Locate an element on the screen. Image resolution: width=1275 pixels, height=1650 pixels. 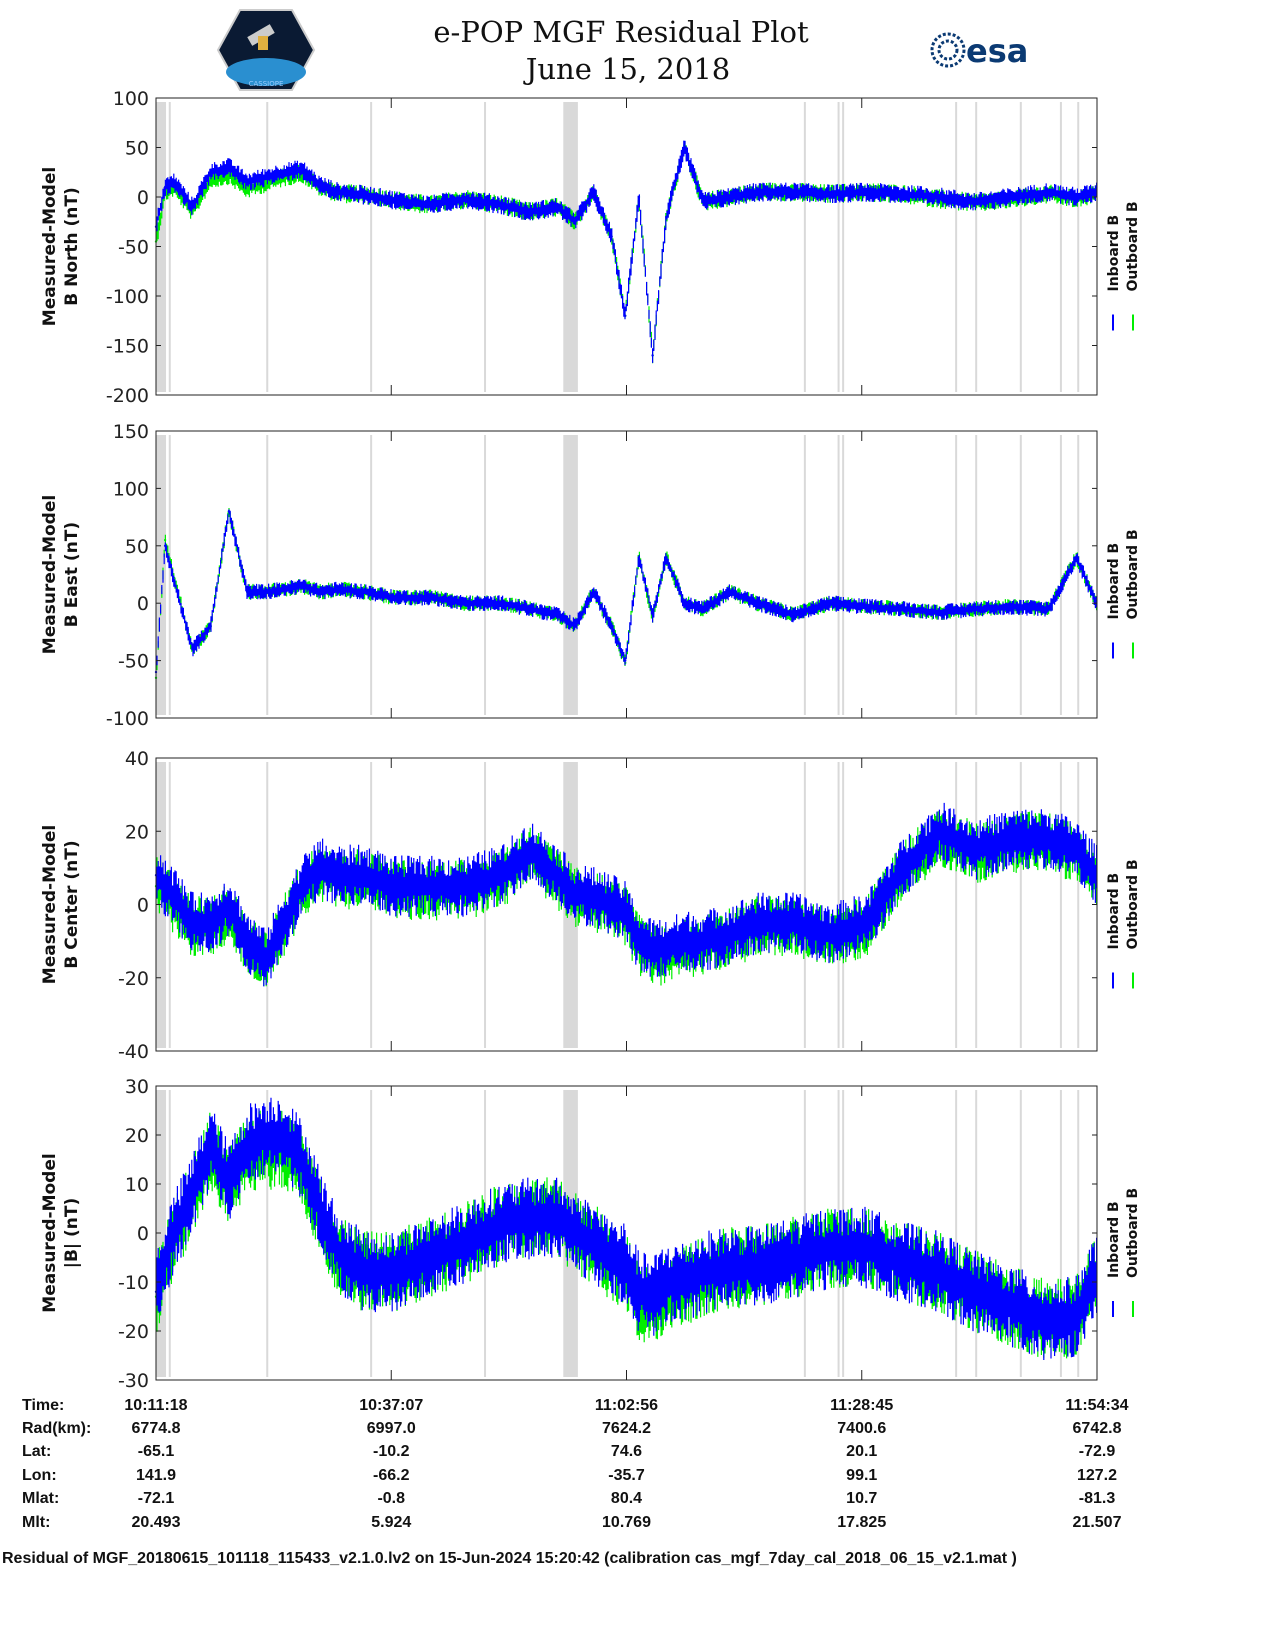
ephemeris-value: 5.924 is located at coordinates (391, 1522).